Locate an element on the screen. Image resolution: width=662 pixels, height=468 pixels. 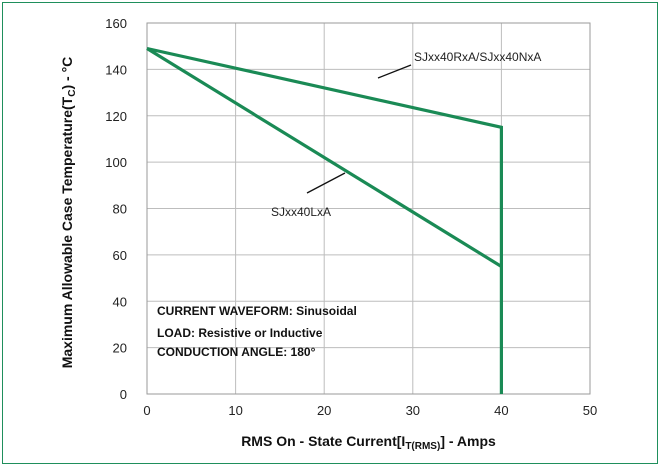
annotation-load: LOAD: Resistive or Inductive is located at coordinates (240, 333).